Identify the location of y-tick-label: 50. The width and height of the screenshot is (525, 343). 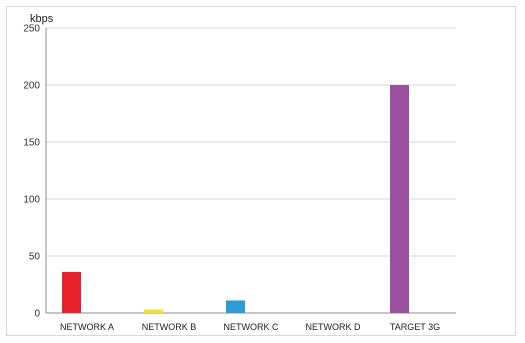
(35, 257).